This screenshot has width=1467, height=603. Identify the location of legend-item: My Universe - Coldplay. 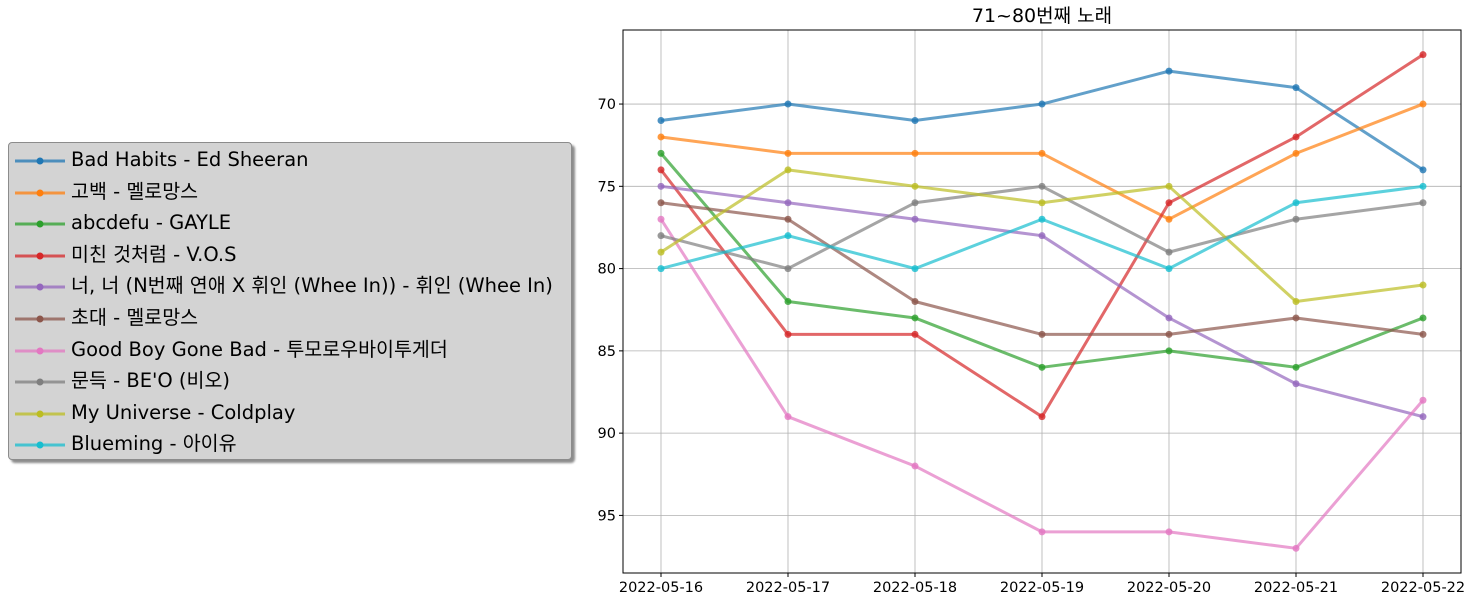
(290, 414).